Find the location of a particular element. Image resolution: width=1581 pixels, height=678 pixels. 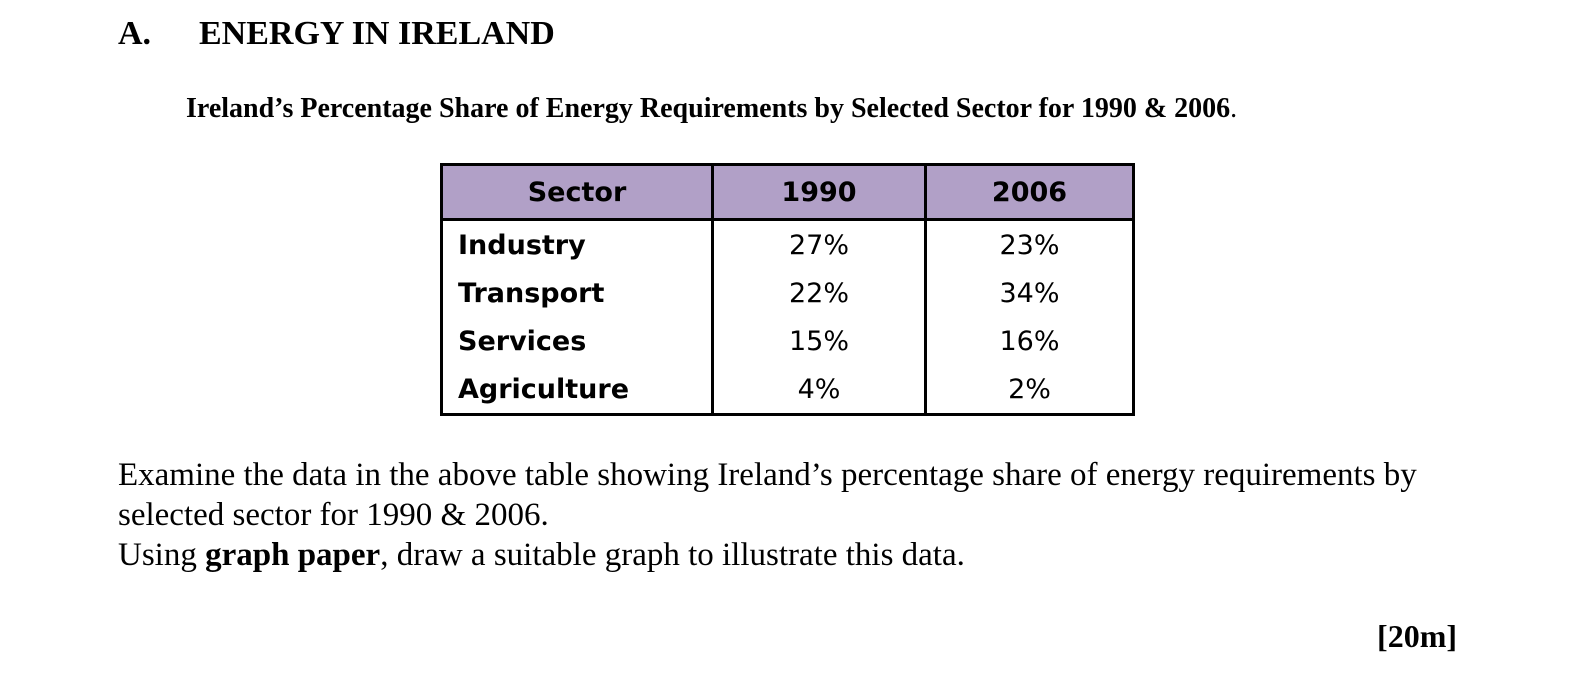

section-letter: A. is located at coordinates (135, 33).